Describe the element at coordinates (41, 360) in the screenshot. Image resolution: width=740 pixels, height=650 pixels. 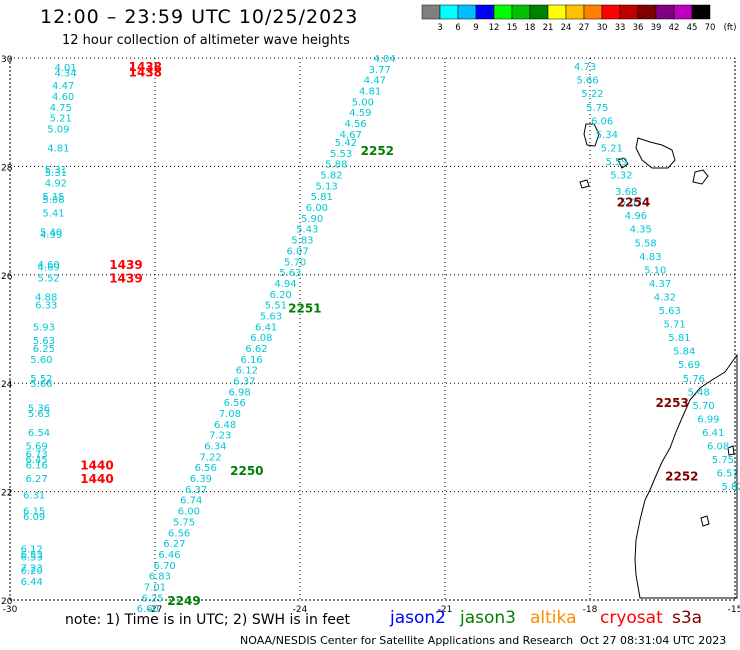
I see `wave-height-value: 5.60` at that location.